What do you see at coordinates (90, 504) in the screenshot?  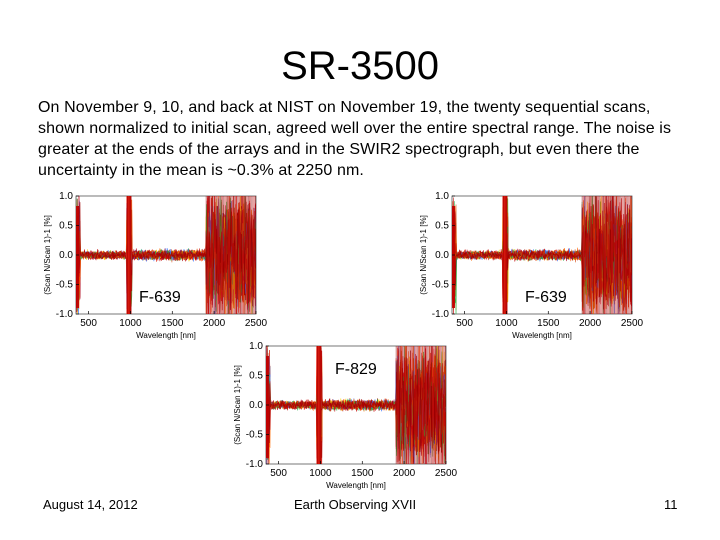 I see `footer-date: August 14, 2012` at bounding box center [90, 504].